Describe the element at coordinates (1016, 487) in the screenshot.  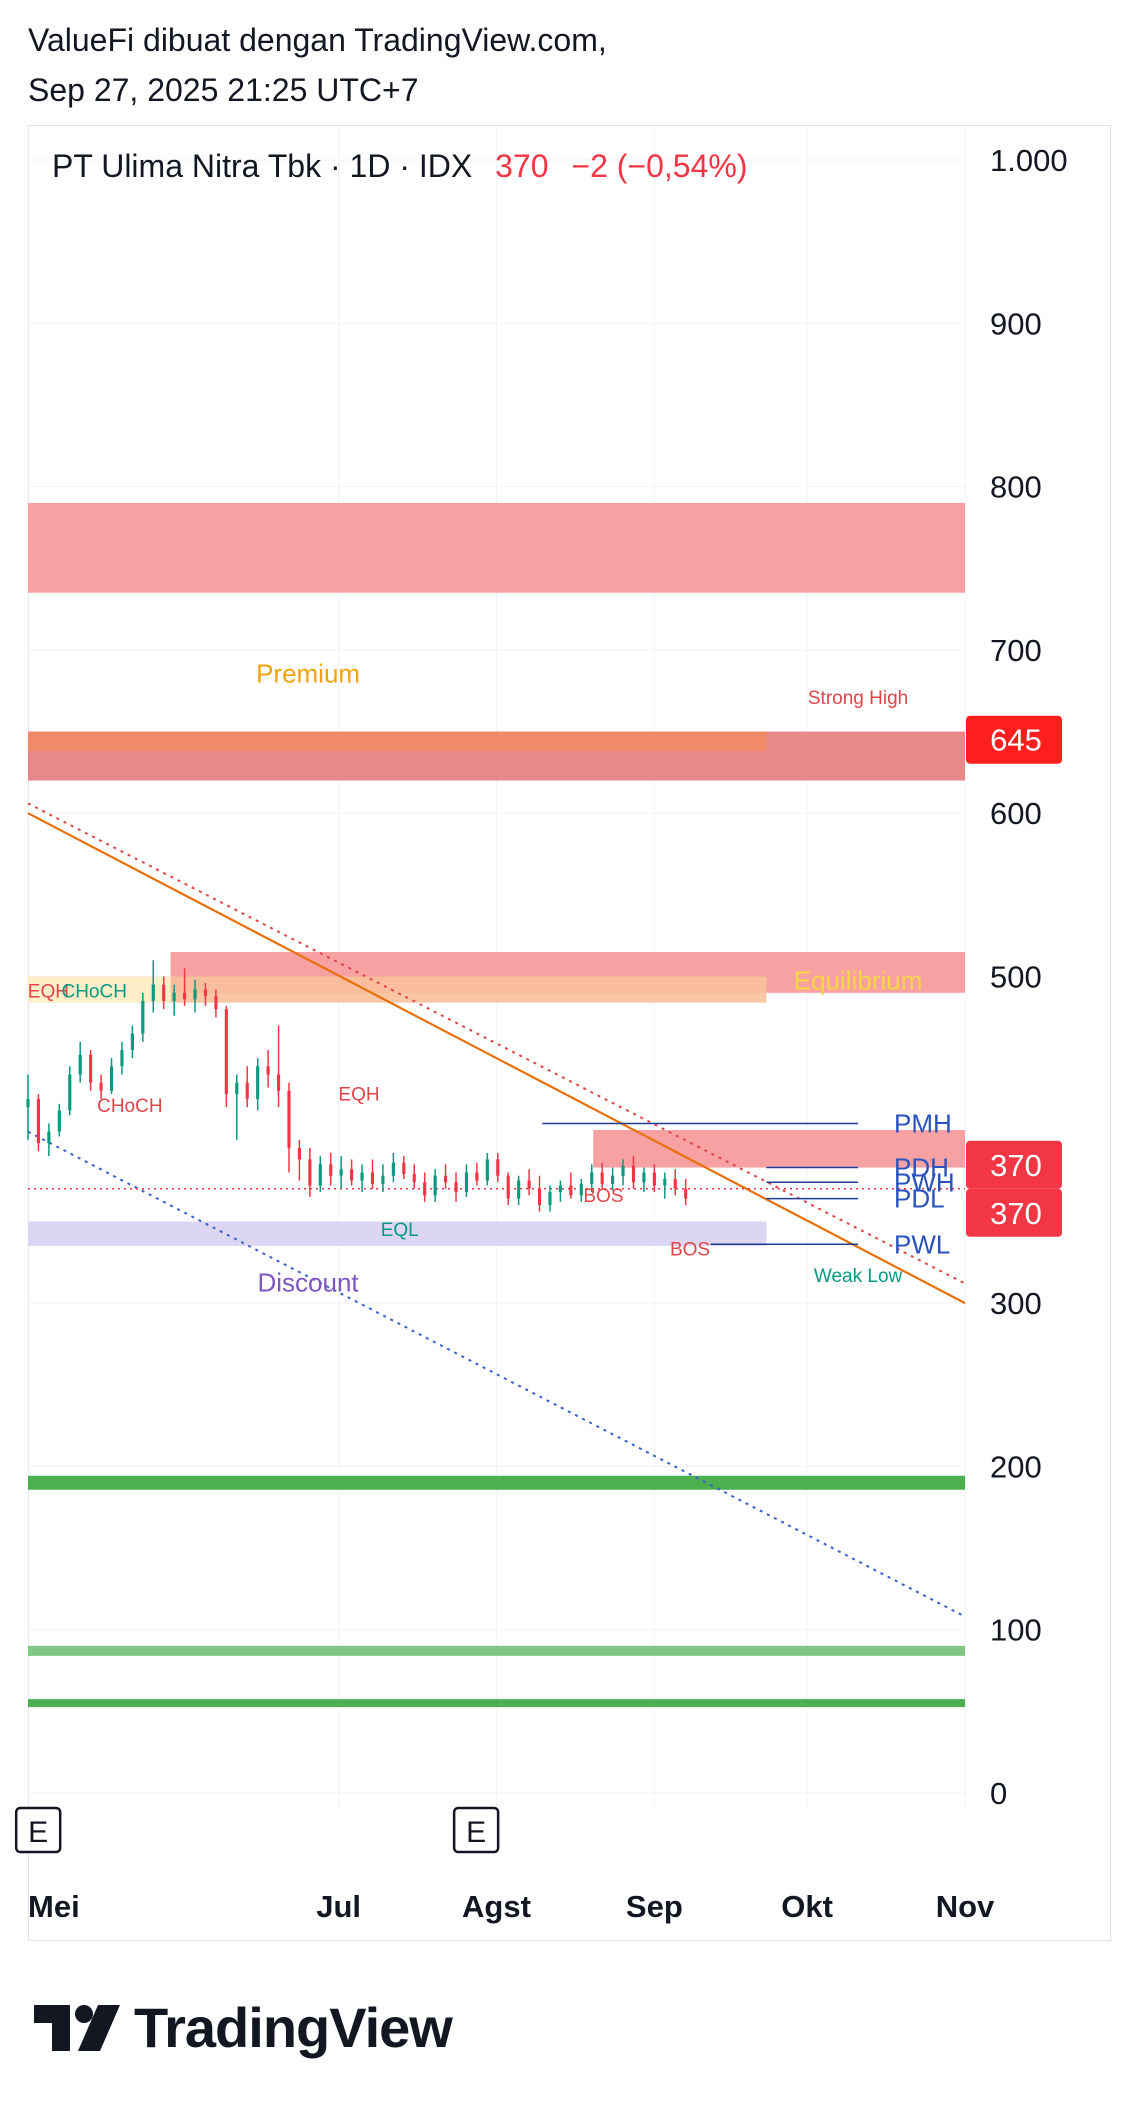
I see `y-tick-label: 800` at that location.